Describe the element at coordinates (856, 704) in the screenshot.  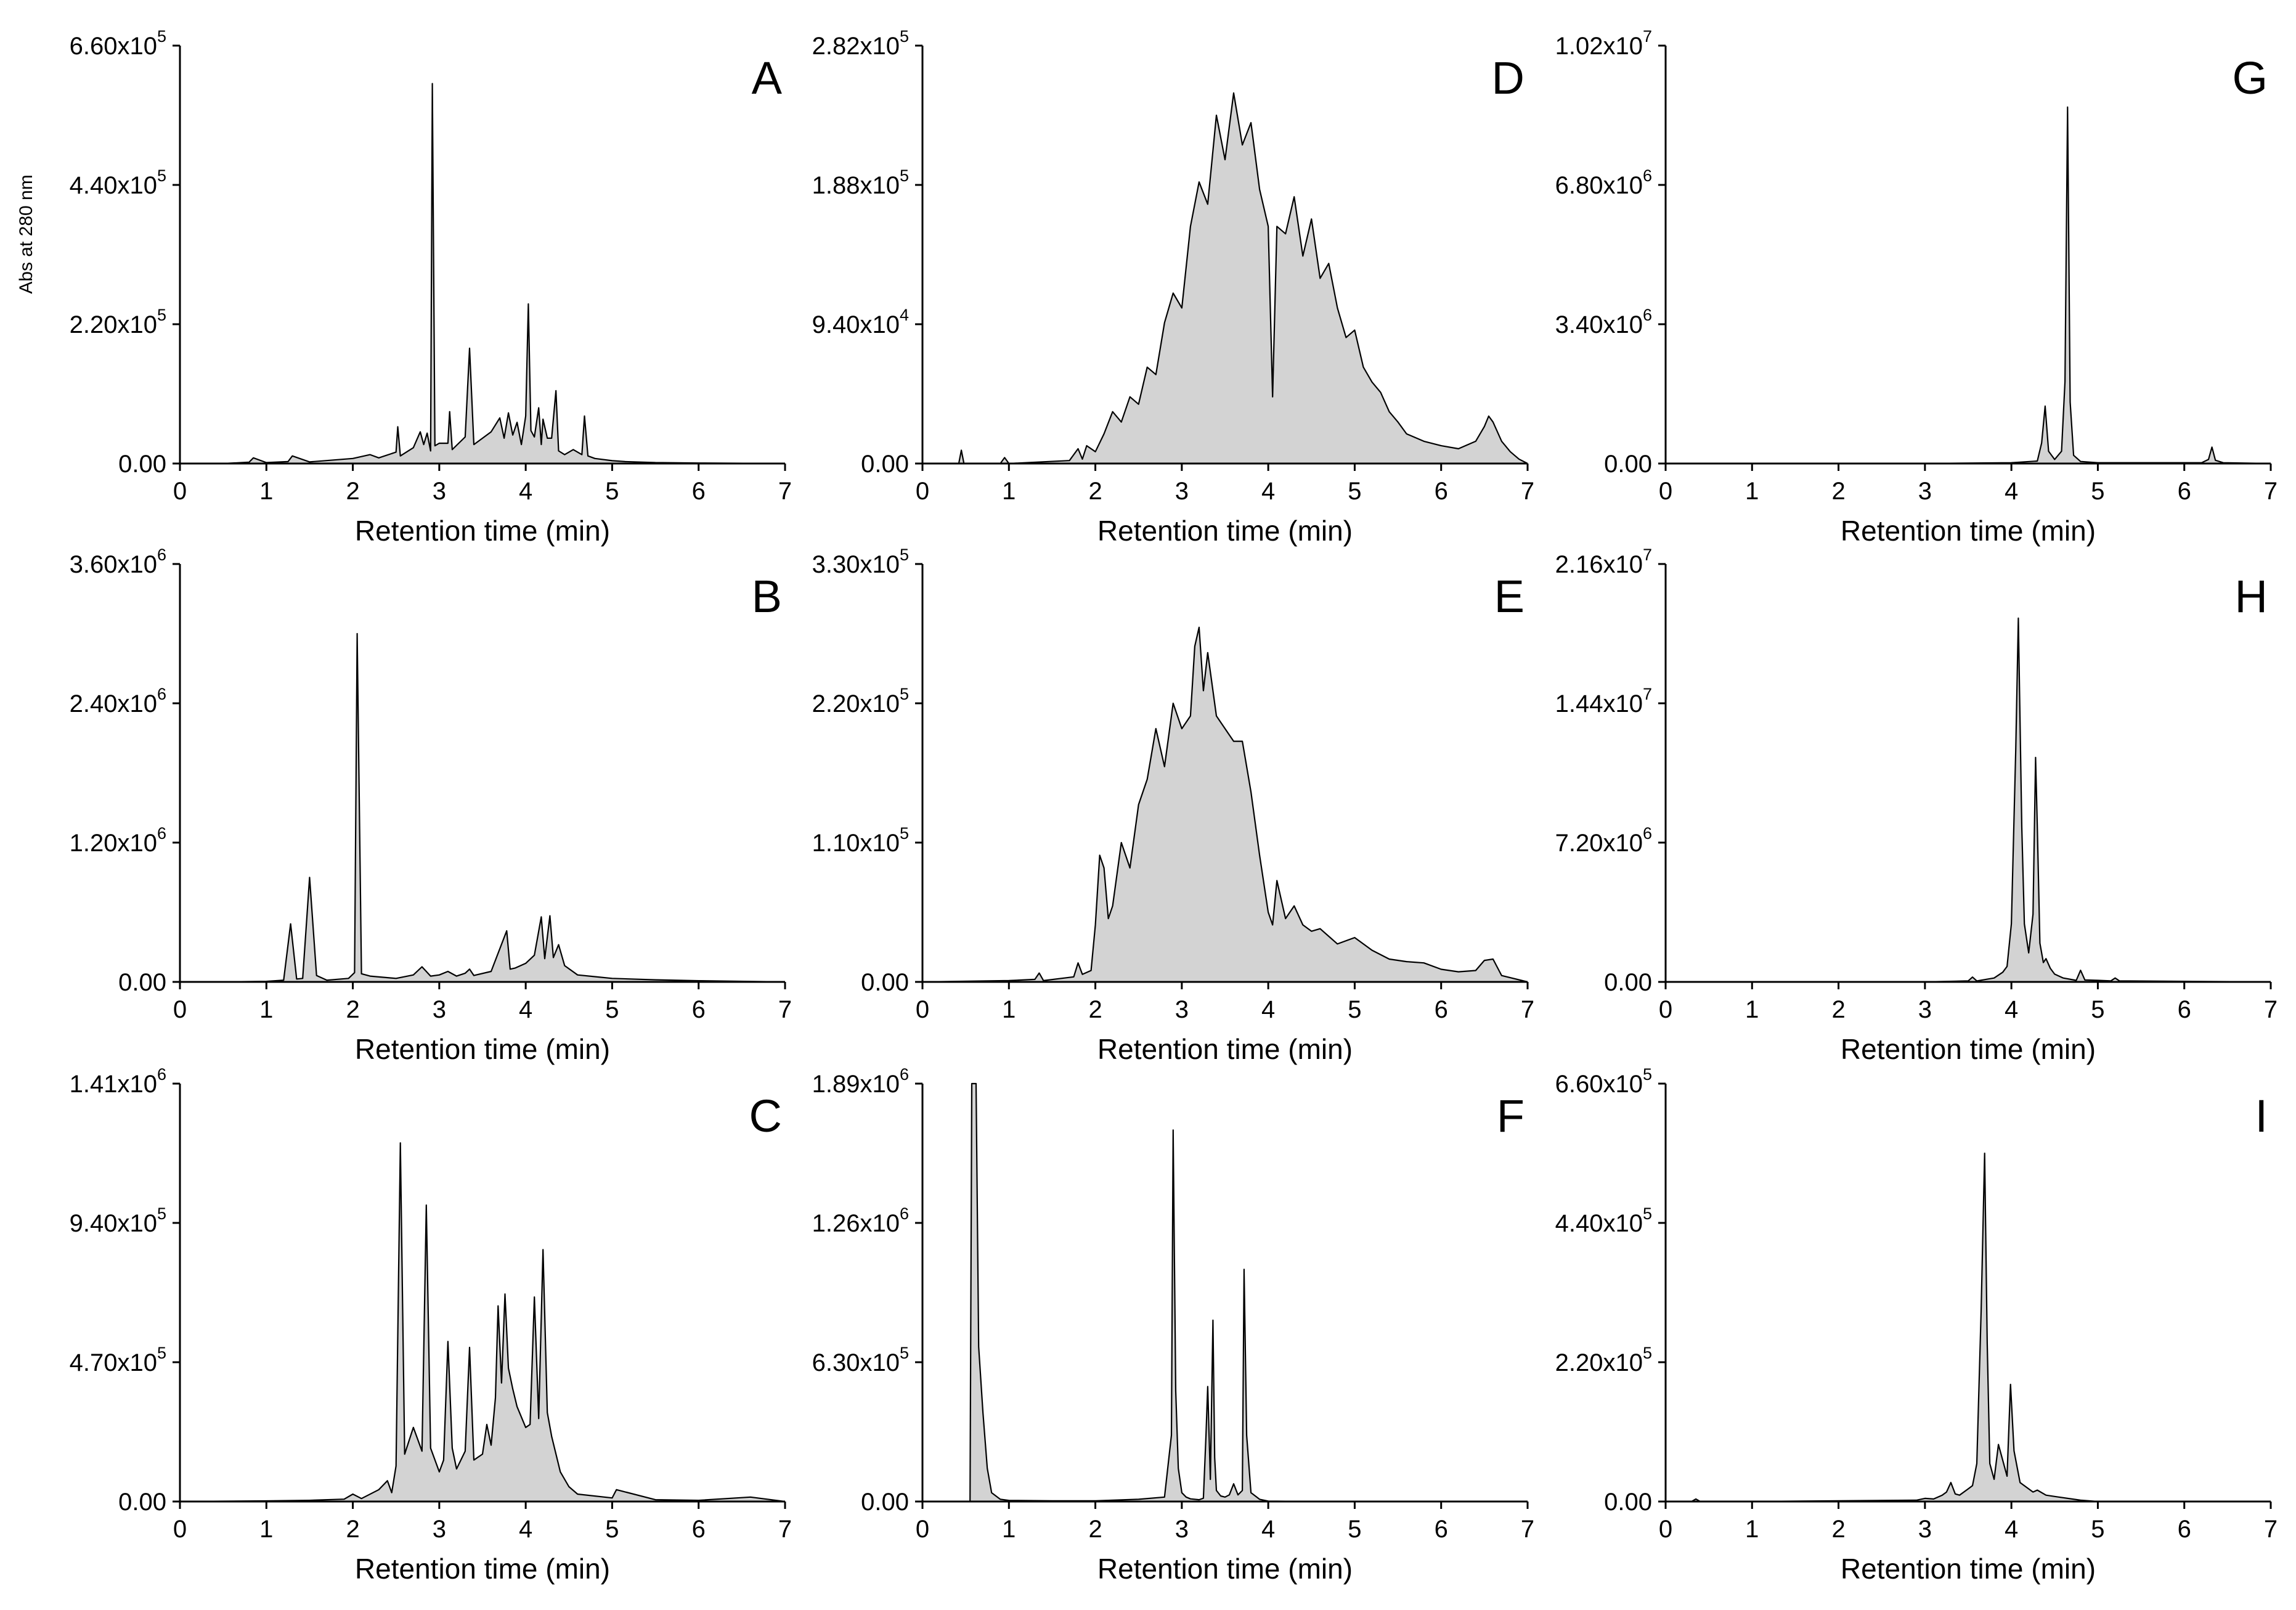
I see `panel-e-ytick-base: 2.20x10` at that location.